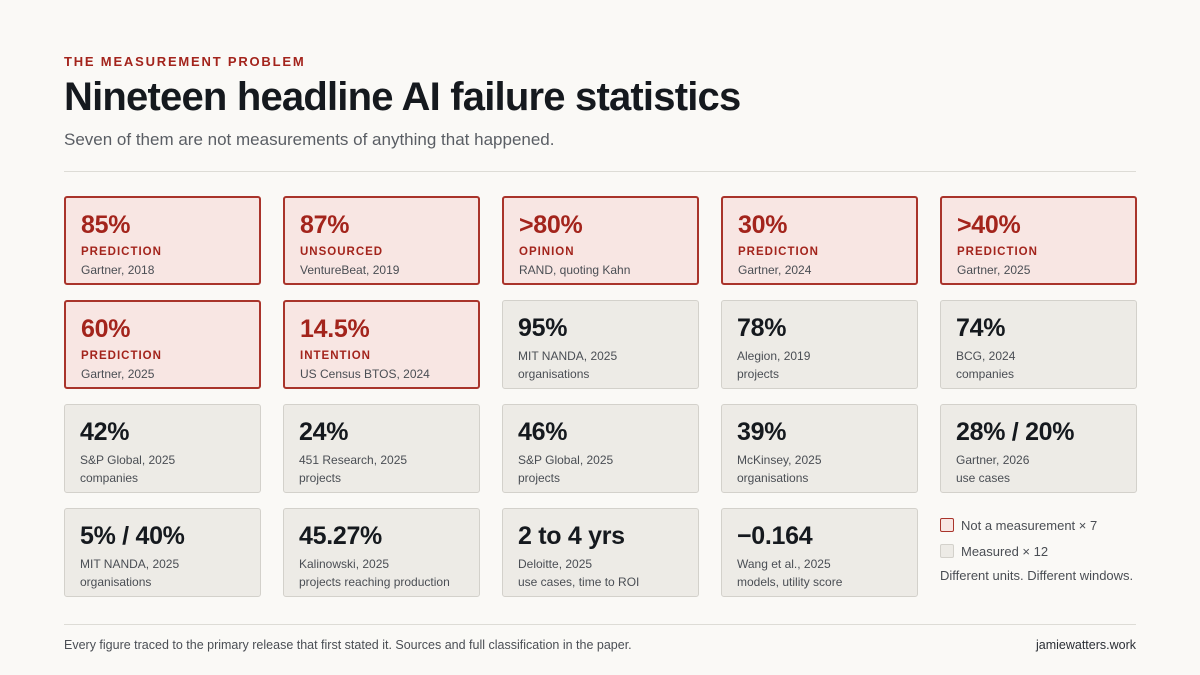  Describe the element at coordinates (324, 432) in the screenshot. I see `stat-value: 24%` at that location.